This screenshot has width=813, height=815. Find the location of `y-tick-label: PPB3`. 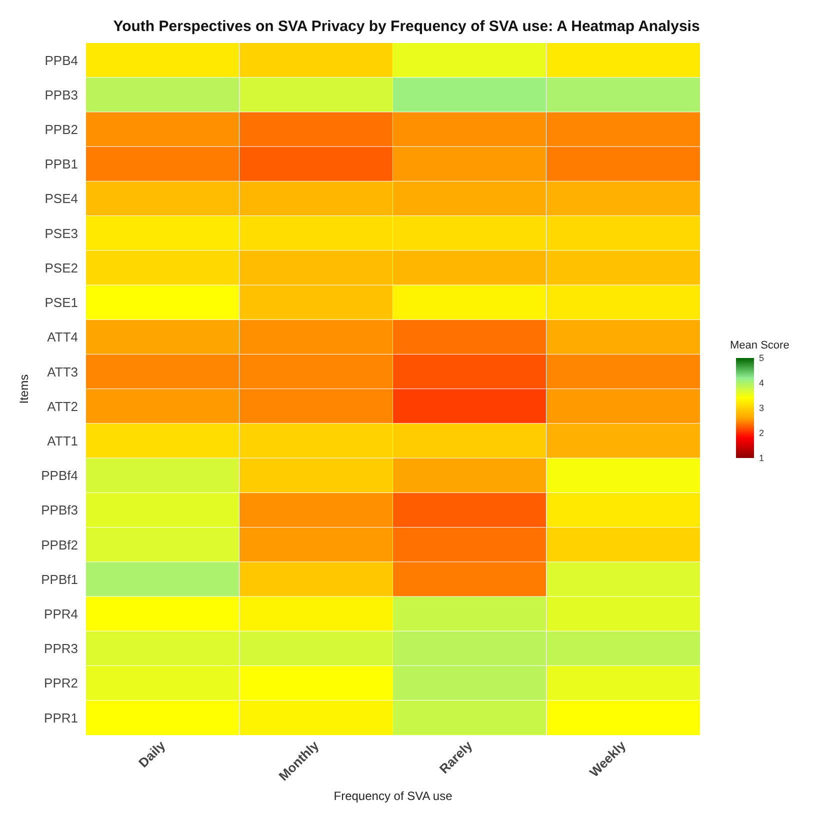

y-tick-label: PPB3 is located at coordinates (61, 94).